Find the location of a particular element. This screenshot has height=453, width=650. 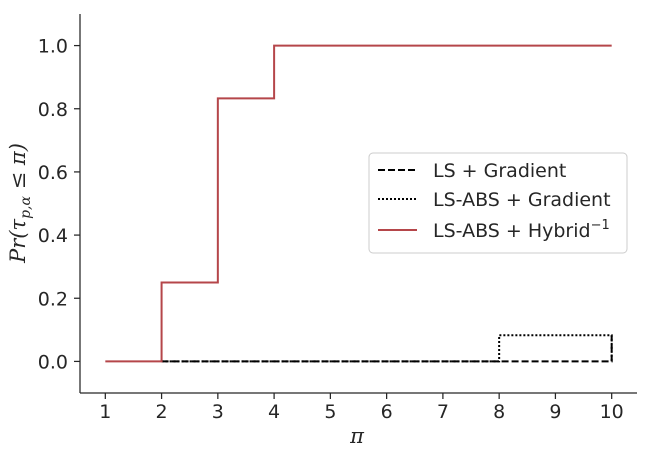

y-tick-label: 0.8 is located at coordinates (53, 110).